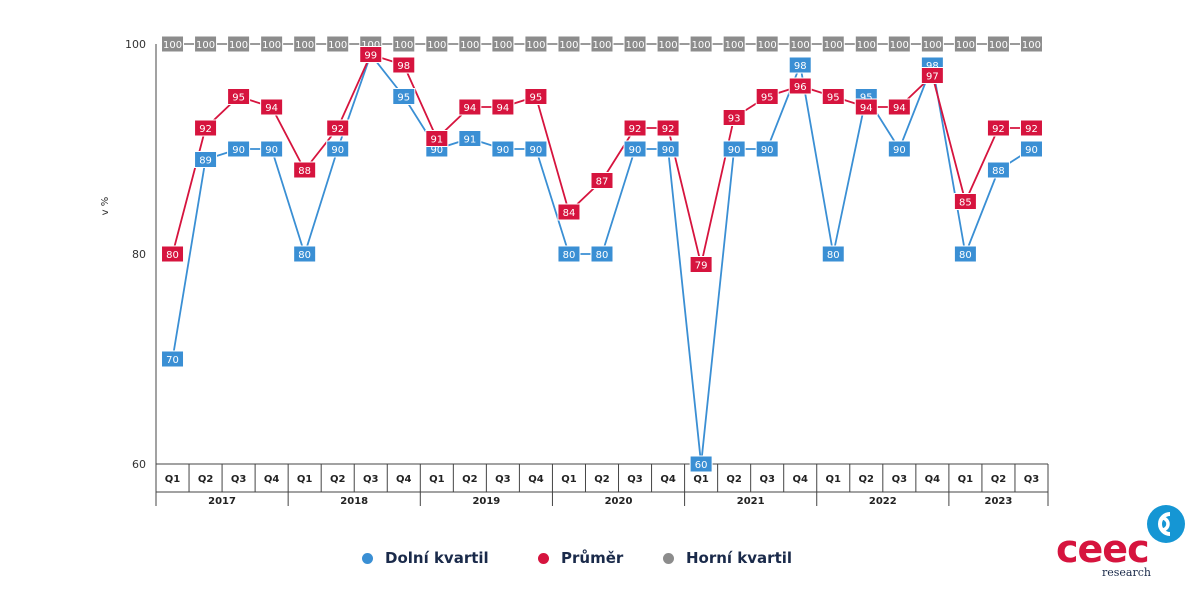 The height and width of the screenshot is (597, 1200). What do you see at coordinates (437, 558) in the screenshot?
I see `legend-label-lower-quartile: Dolní kvartil` at bounding box center [437, 558].